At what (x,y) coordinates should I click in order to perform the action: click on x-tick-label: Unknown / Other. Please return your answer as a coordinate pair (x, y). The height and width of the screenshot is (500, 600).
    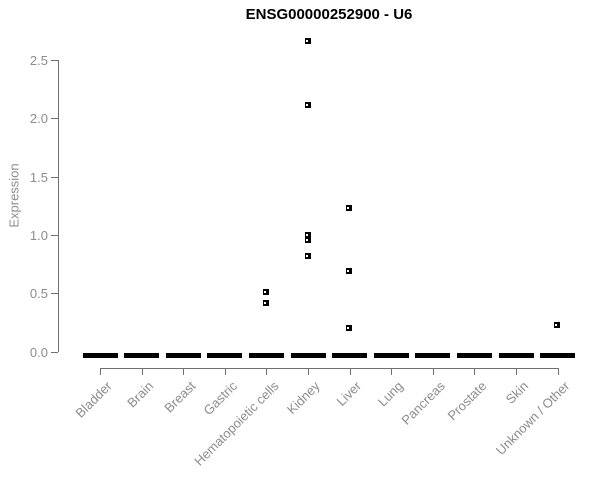
    Looking at the image, I should click on (532, 418).